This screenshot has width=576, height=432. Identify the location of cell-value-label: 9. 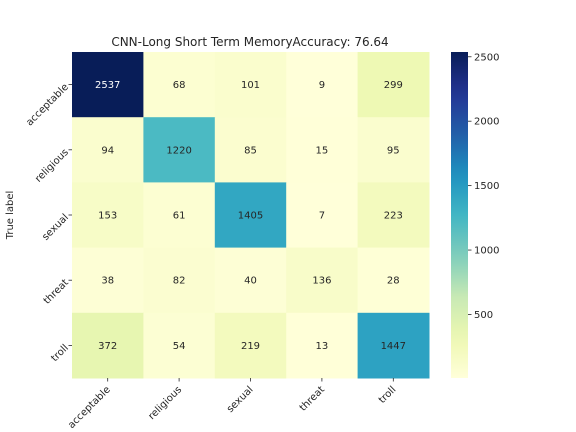
(322, 85).